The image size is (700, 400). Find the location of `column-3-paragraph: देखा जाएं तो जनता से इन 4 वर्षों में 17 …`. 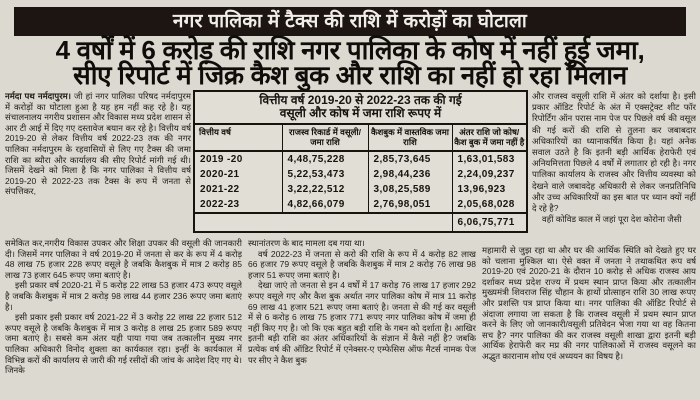

column-3-paragraph: देखा जाएं तो जनता से इन 4 वर्षों में 17 … is located at coordinates (362, 322).